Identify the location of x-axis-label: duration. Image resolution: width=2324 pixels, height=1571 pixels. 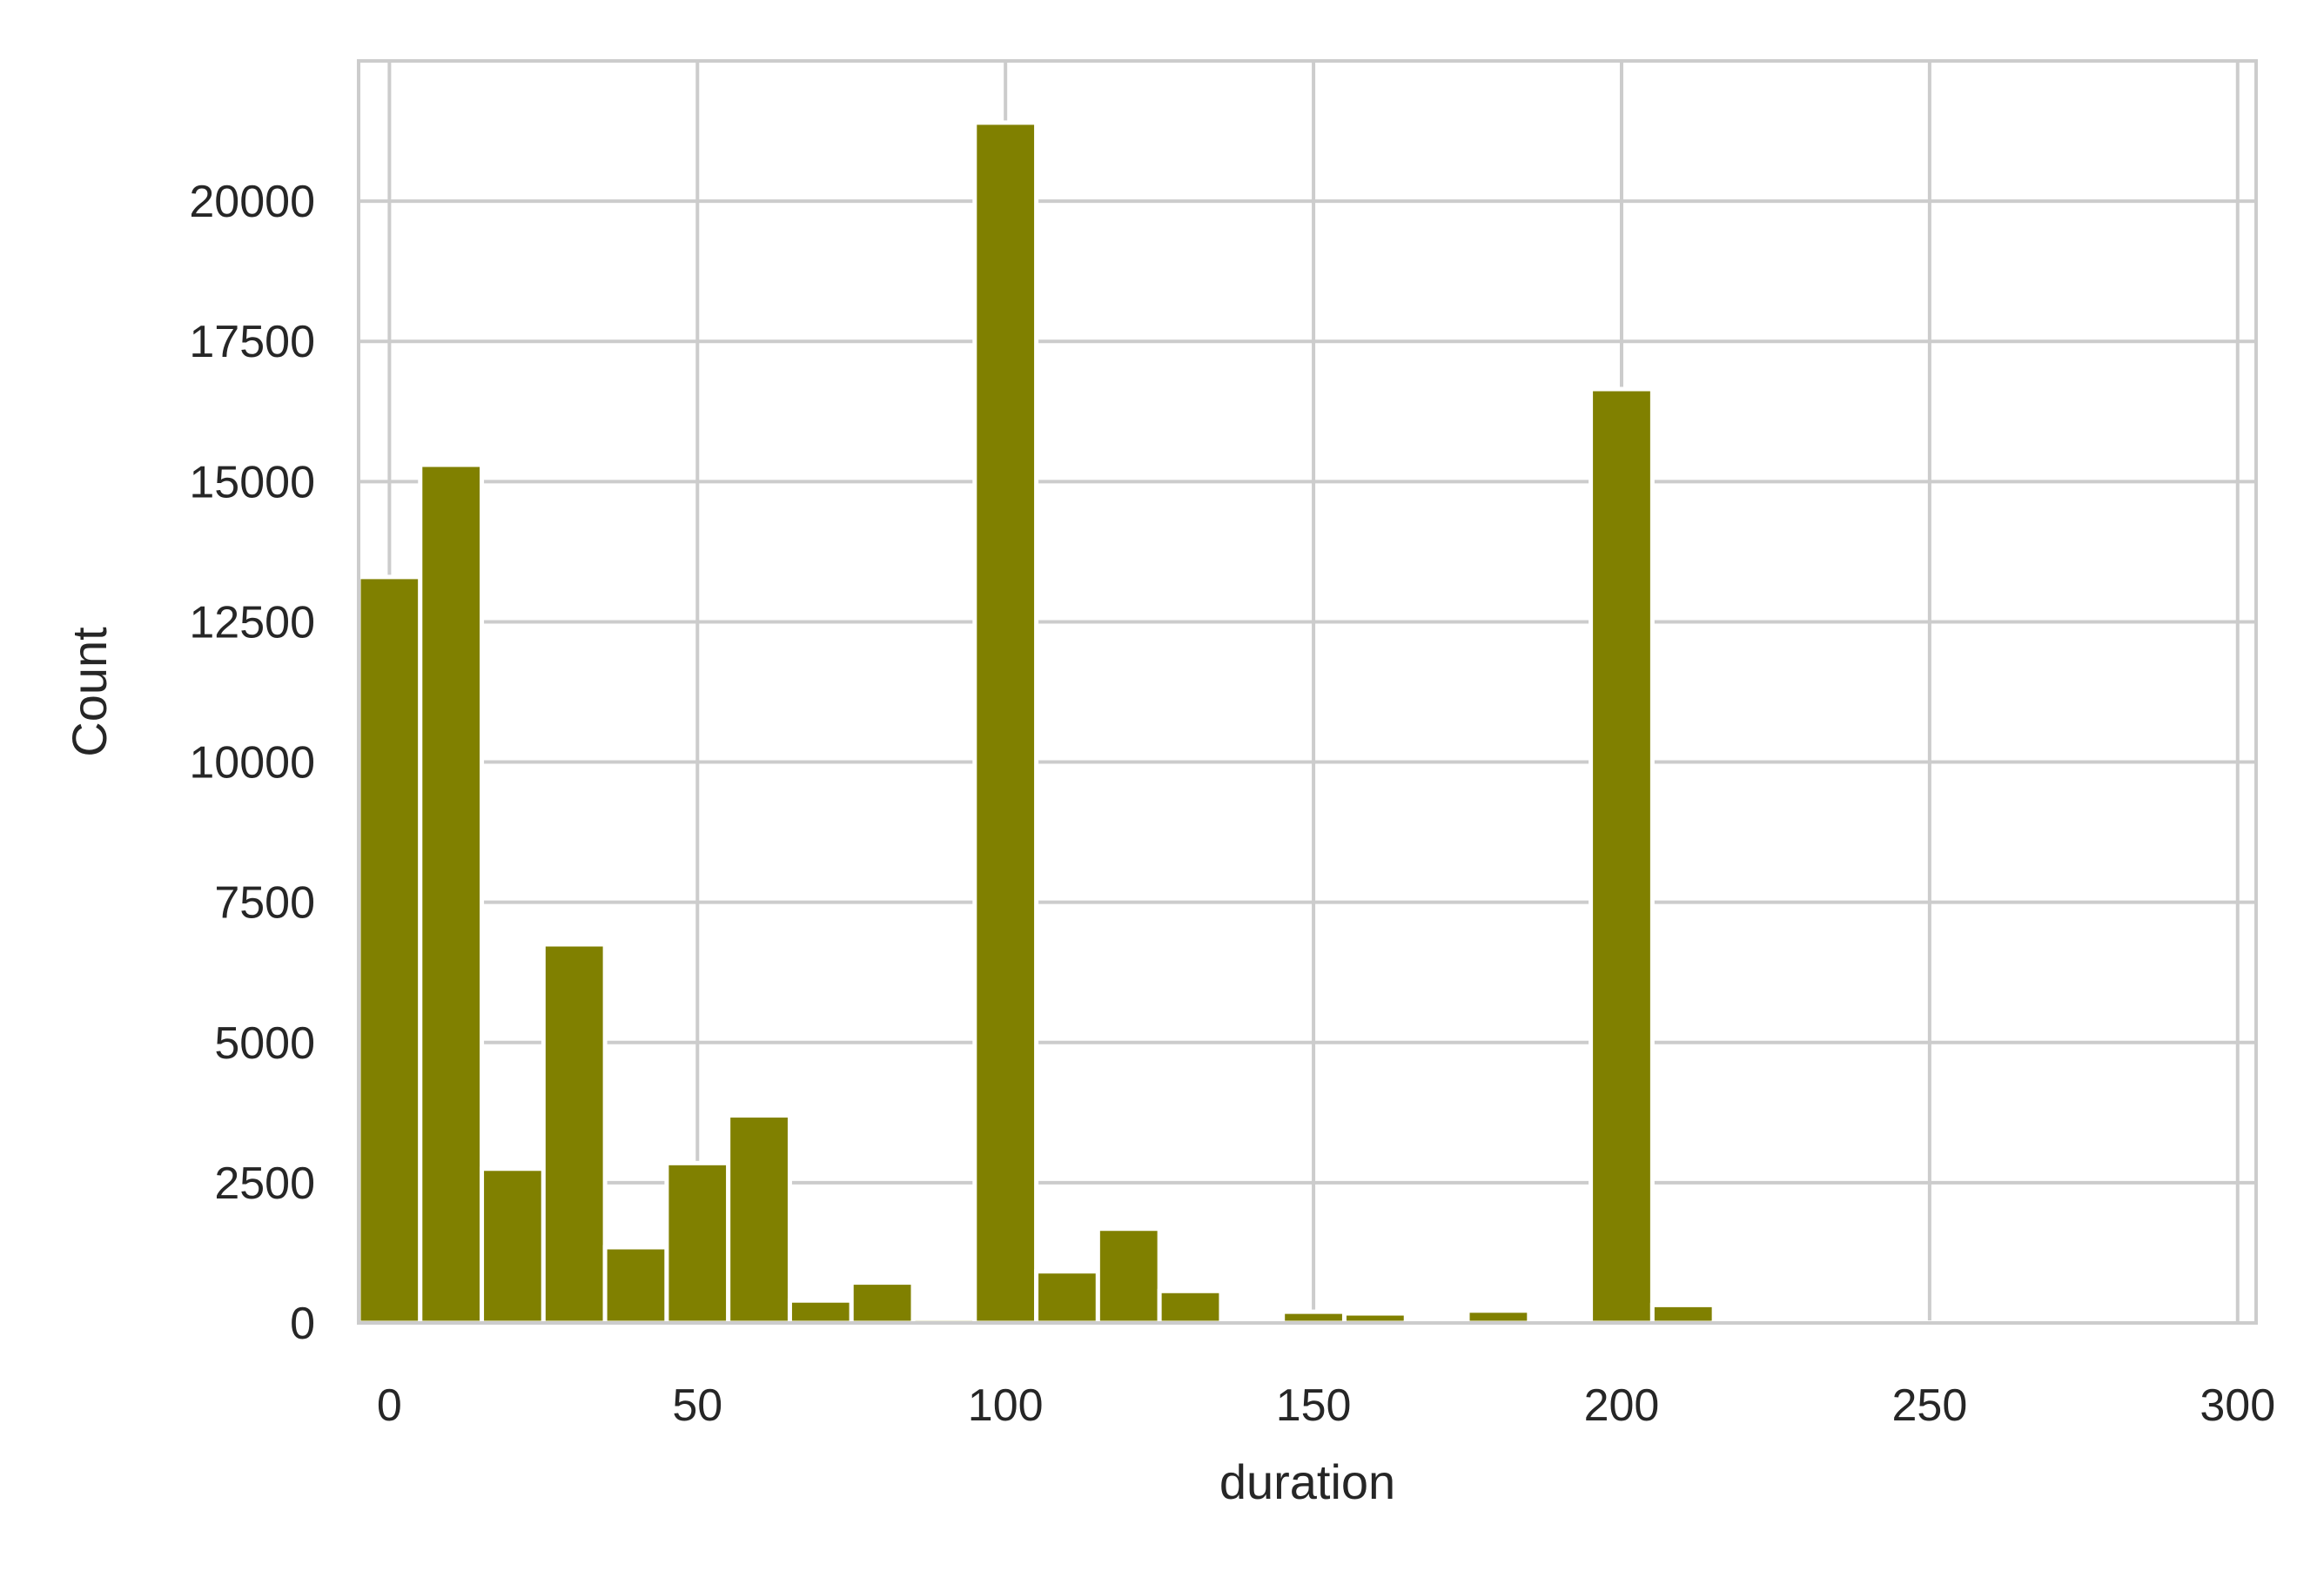
(1307, 1481).